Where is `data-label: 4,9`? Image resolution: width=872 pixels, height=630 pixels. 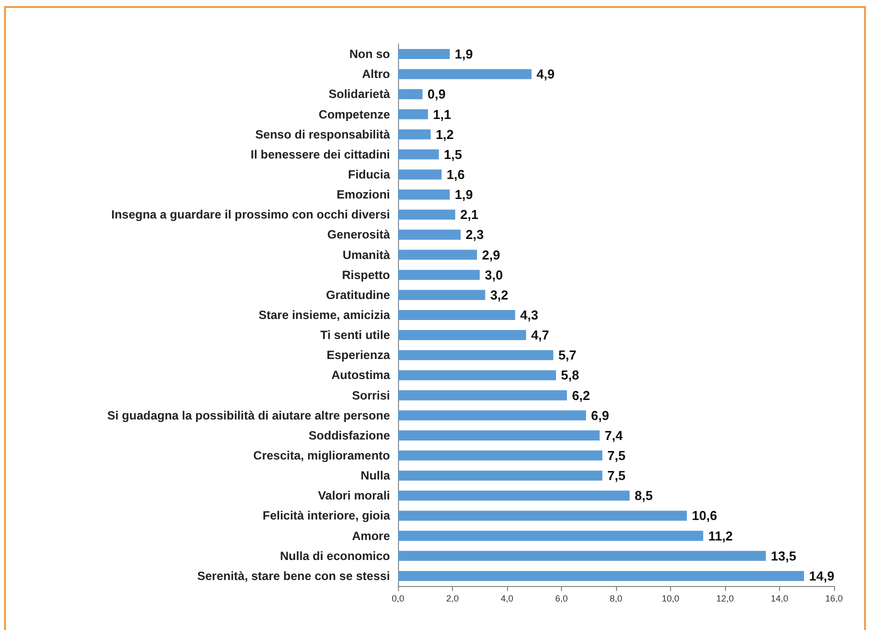
data-label: 4,9 is located at coordinates (545, 74).